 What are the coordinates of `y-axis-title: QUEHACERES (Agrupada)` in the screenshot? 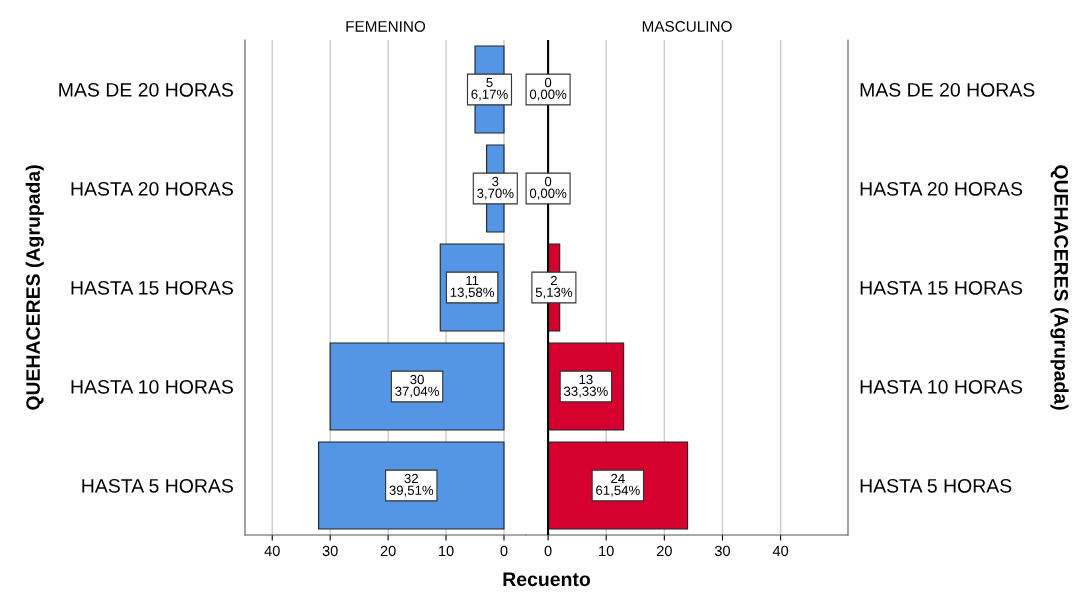 It's located at (34, 287).